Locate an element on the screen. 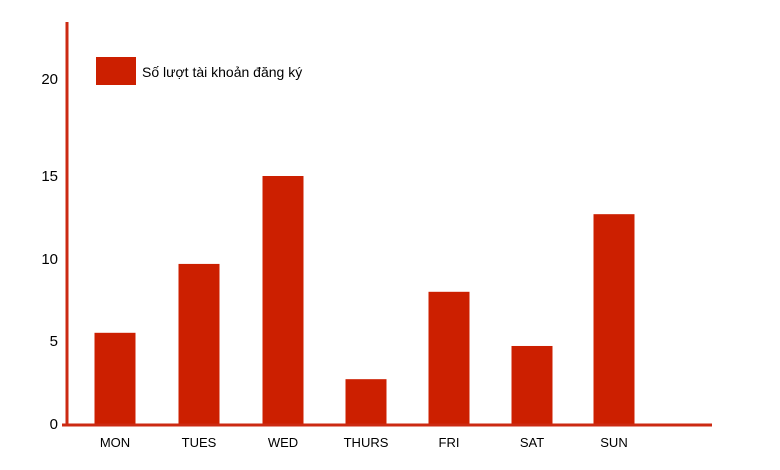  legend: Số lượt tài khoản đăng ký is located at coordinates (199, 71).